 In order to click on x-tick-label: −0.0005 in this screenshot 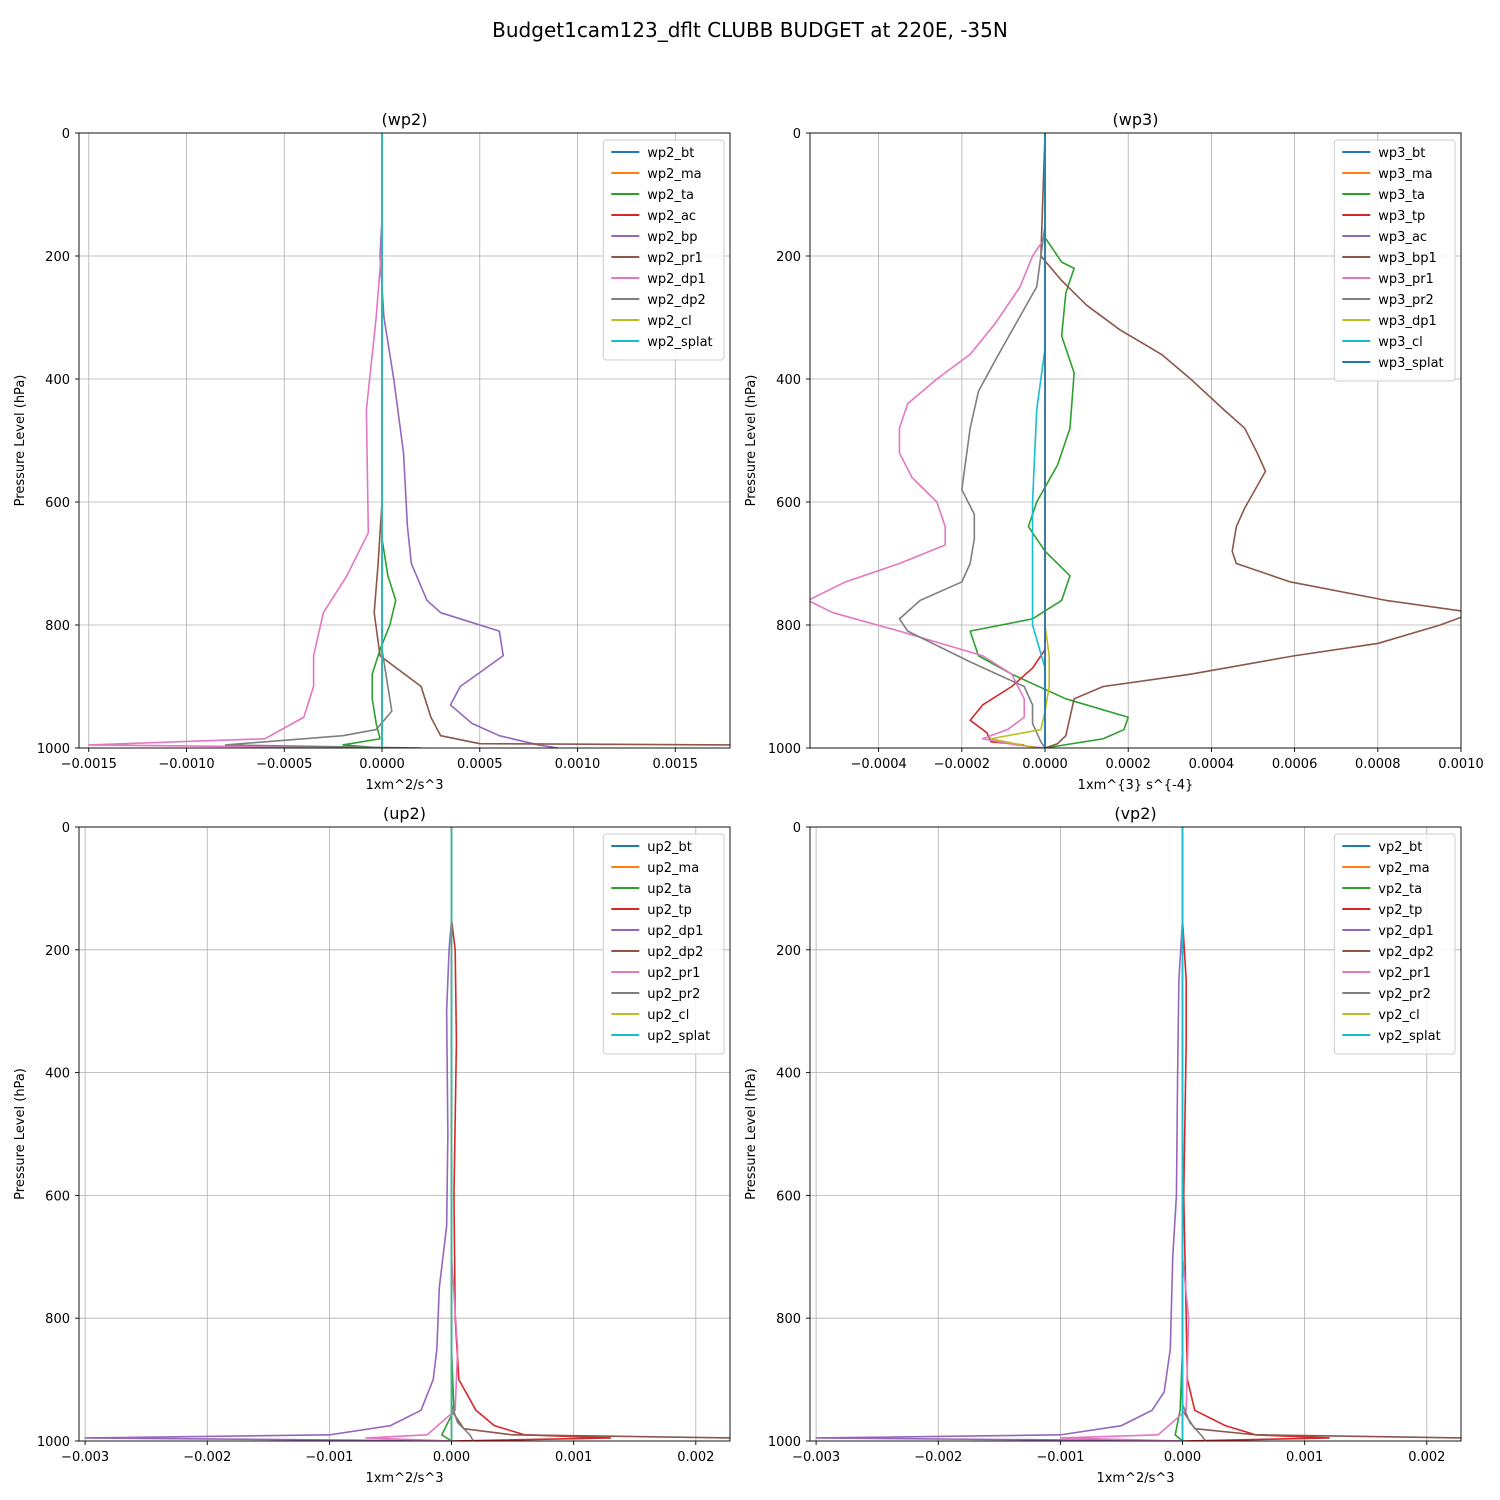, I will do `click(284, 764)`.